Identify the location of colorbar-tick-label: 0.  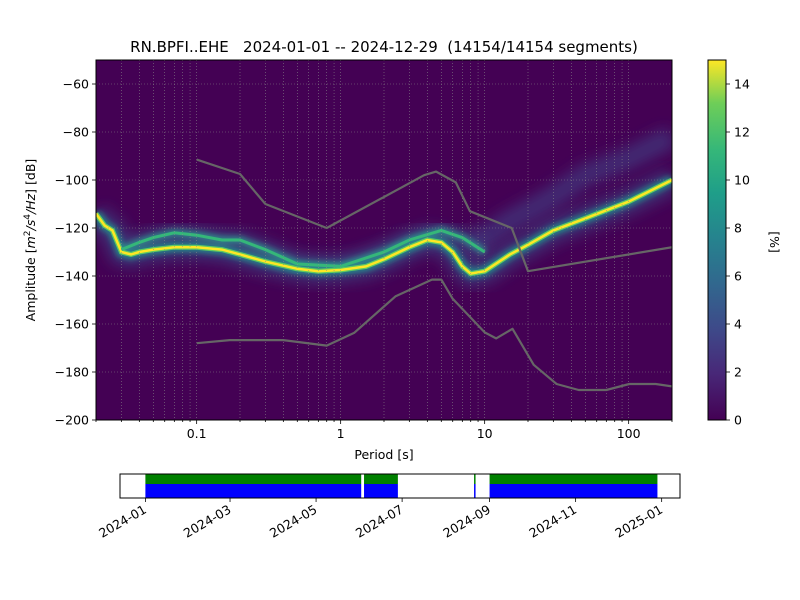
(738, 420).